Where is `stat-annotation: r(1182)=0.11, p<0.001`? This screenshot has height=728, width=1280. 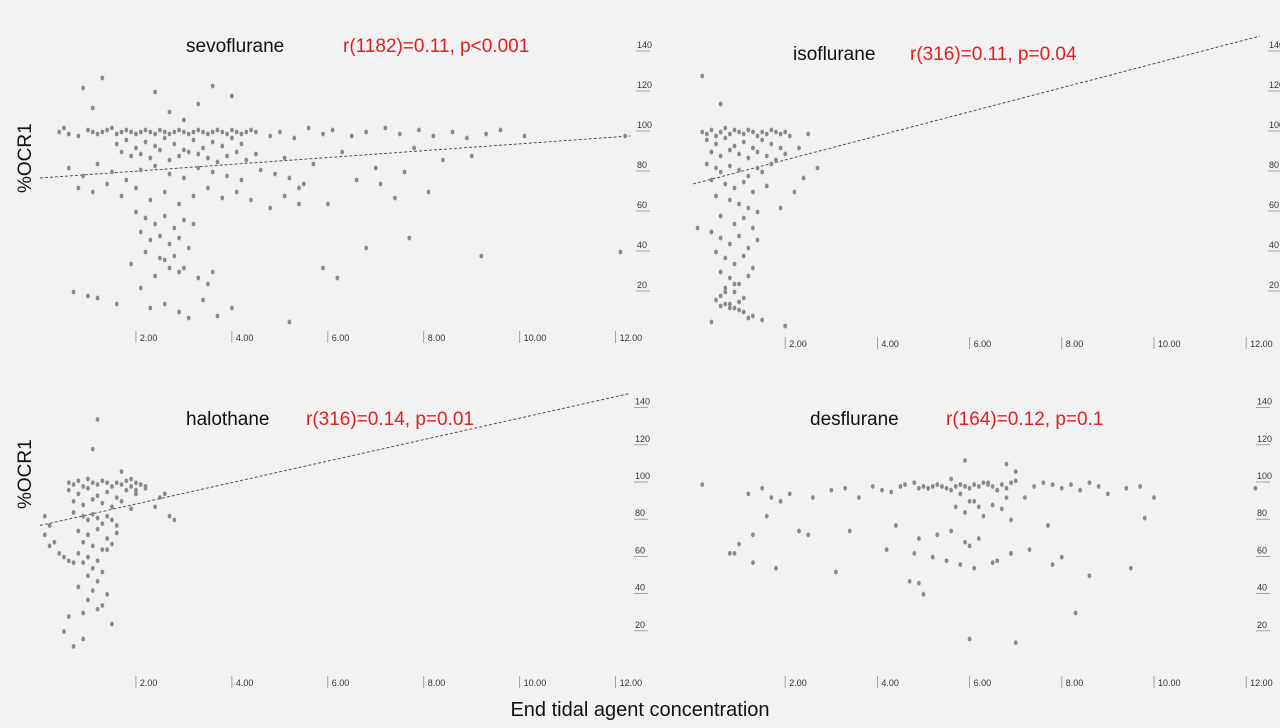 stat-annotation: r(1182)=0.11, p<0.001 is located at coordinates (436, 46).